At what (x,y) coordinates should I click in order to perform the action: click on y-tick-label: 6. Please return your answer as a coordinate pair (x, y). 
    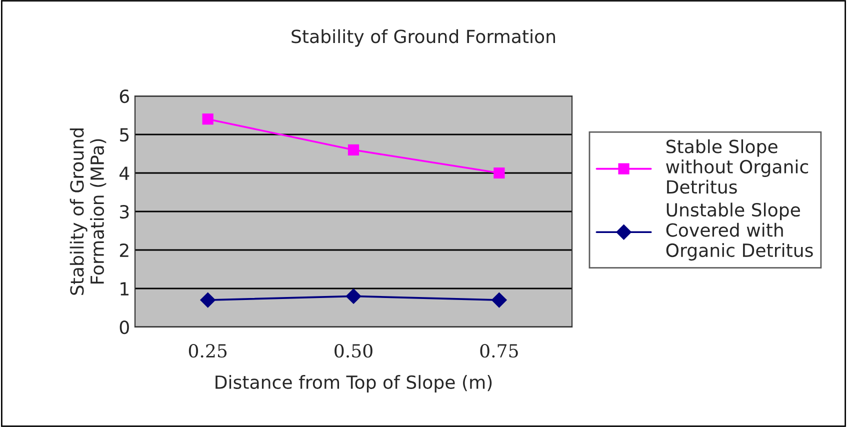
    Looking at the image, I should click on (124, 96).